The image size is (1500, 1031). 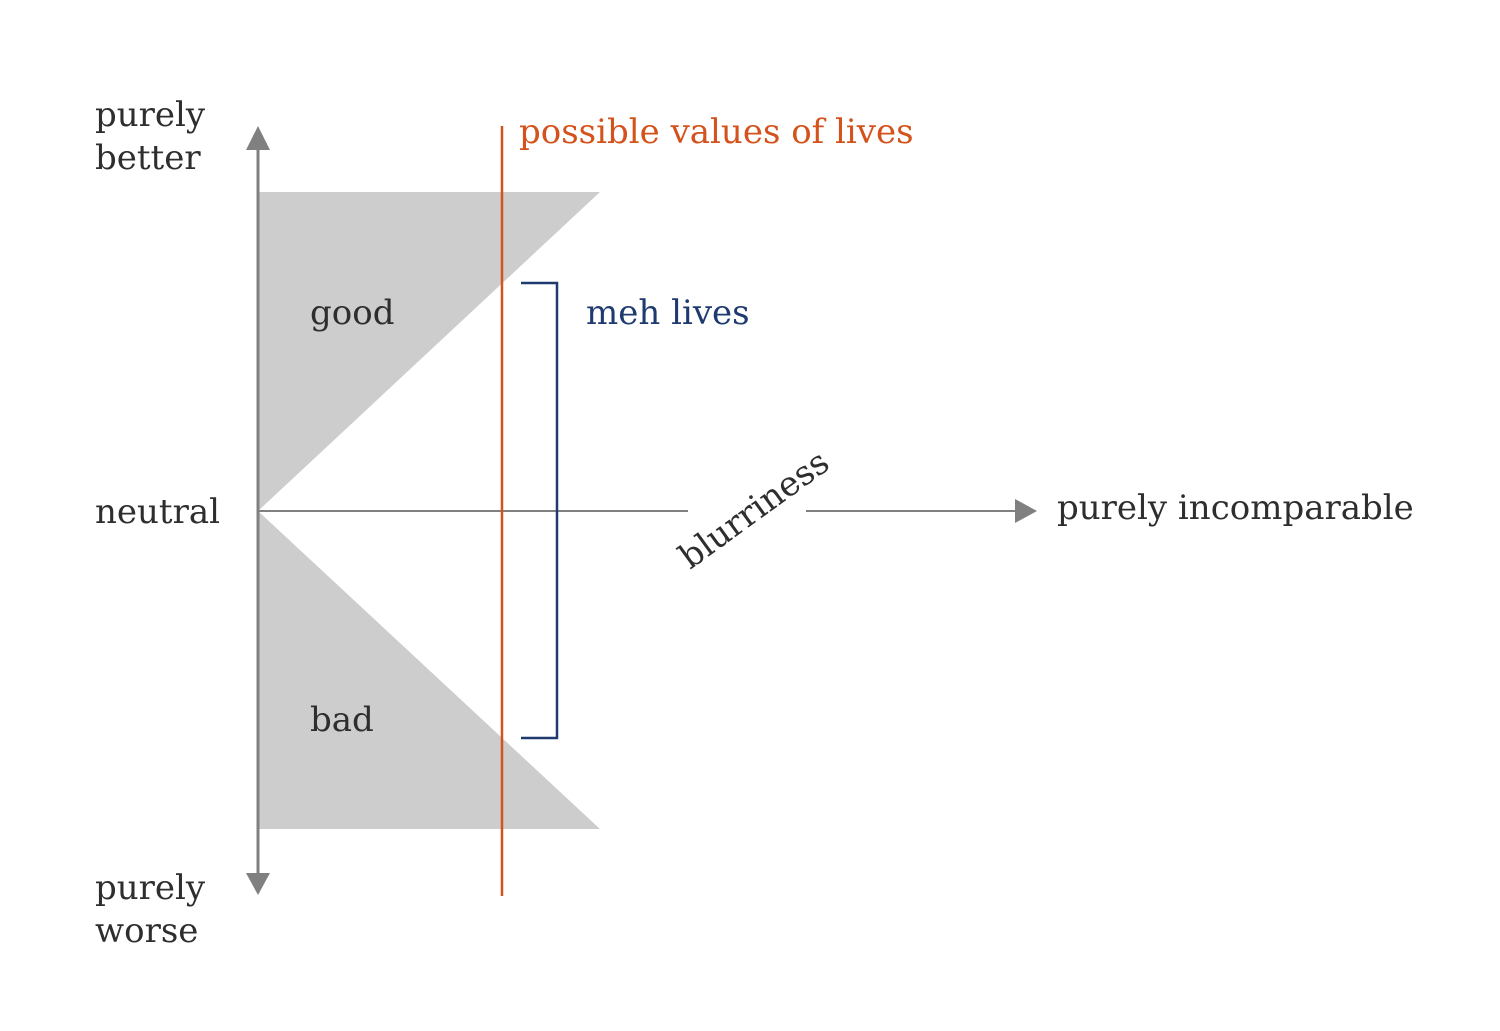 What do you see at coordinates (1026, 511) in the screenshot?
I see `arrow-right-icon` at bounding box center [1026, 511].